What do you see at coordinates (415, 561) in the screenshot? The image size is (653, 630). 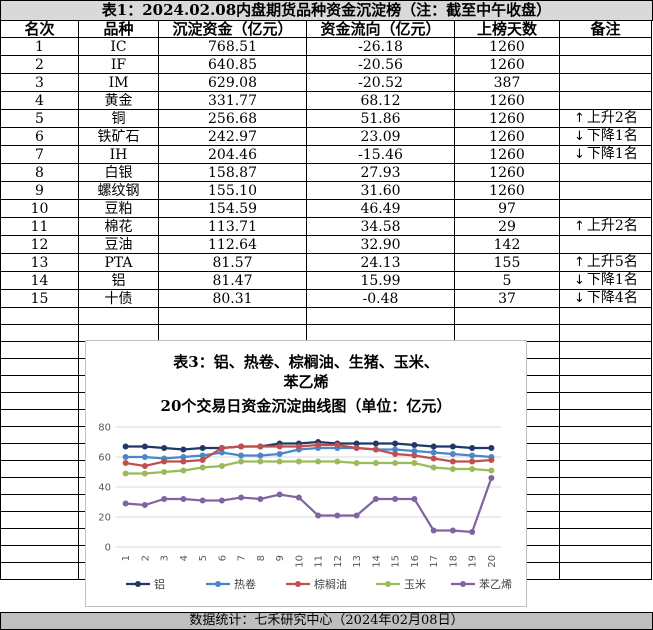 I see `x-tick-label: 16` at bounding box center [415, 561].